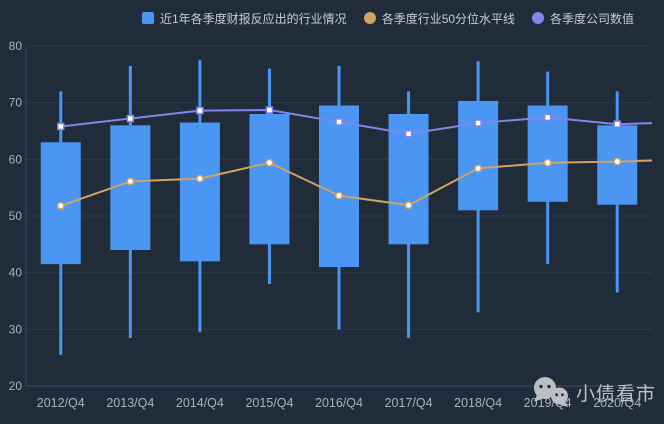  I want to click on x-axis-tick-label: 2018/Q4, so click(478, 403).